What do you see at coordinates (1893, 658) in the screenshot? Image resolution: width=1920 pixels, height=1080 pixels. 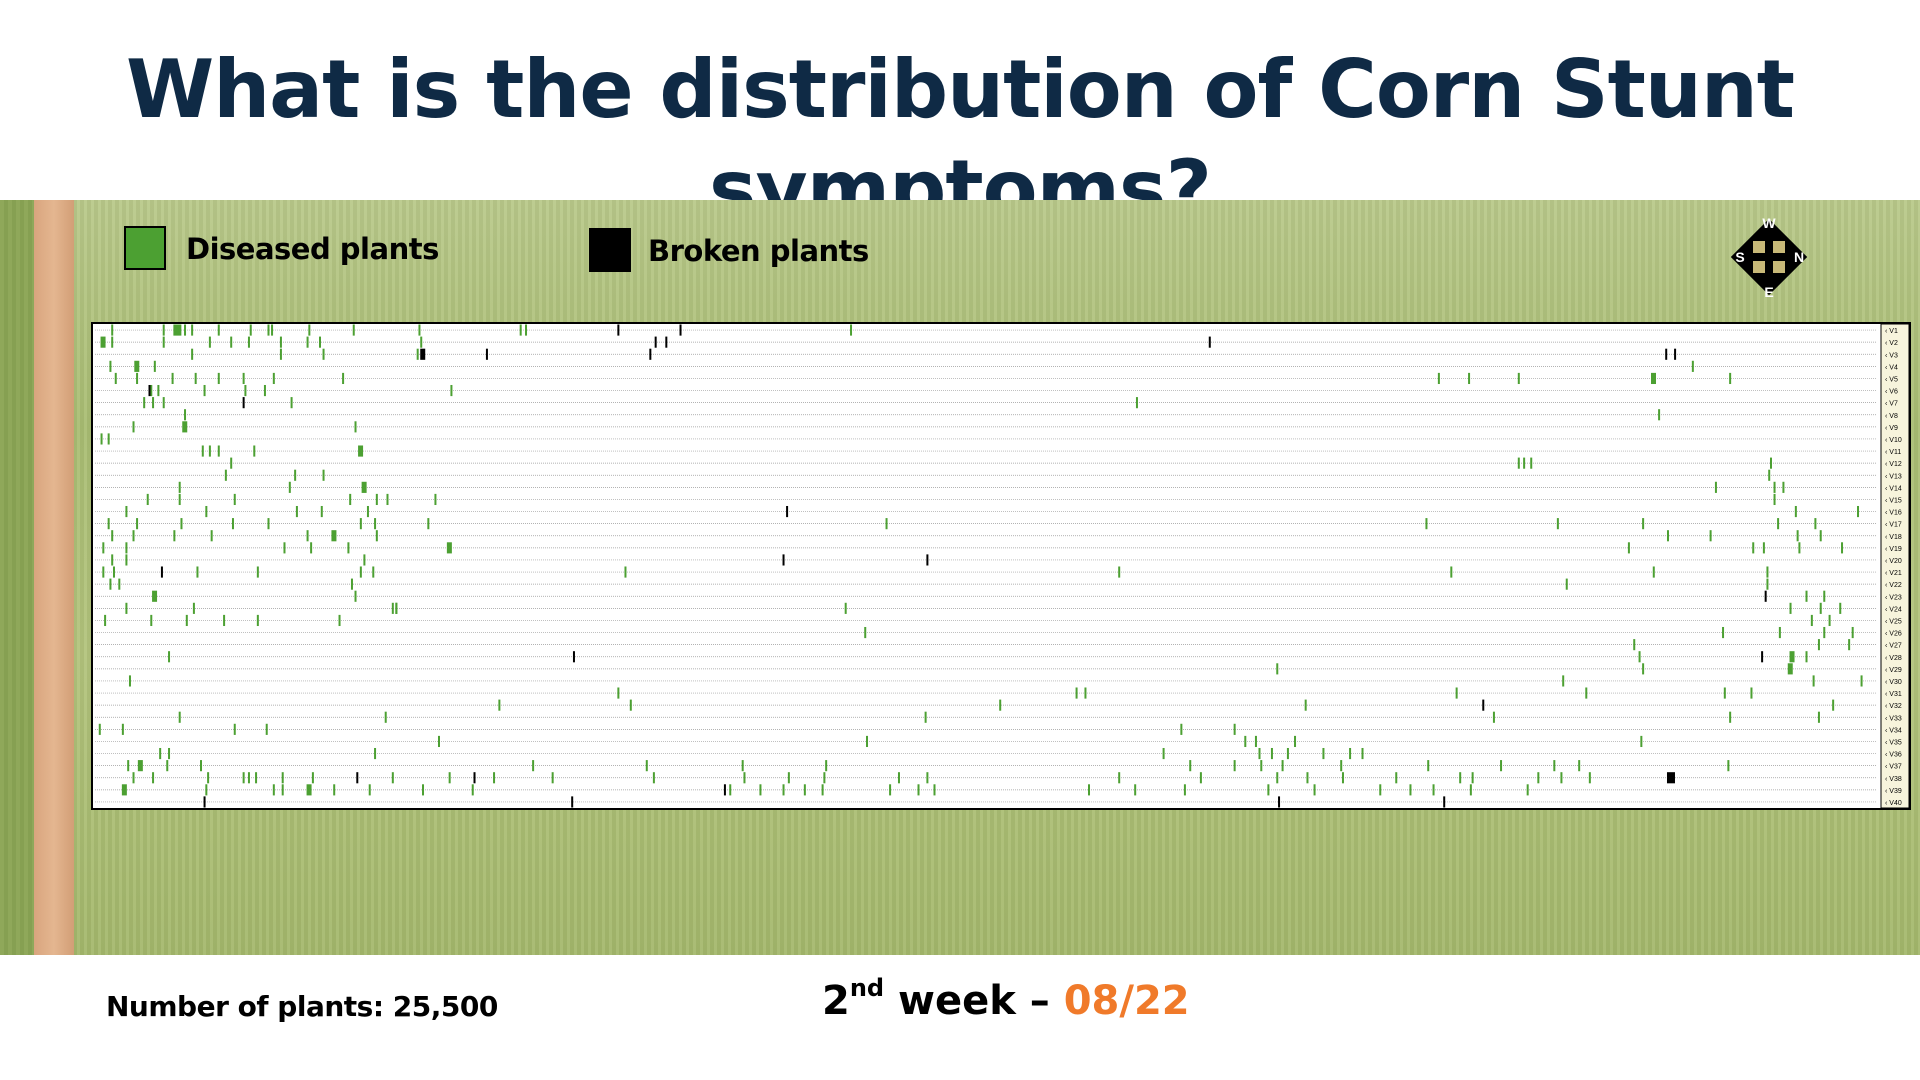 I see `row-label: ‹ V28` at bounding box center [1893, 658].